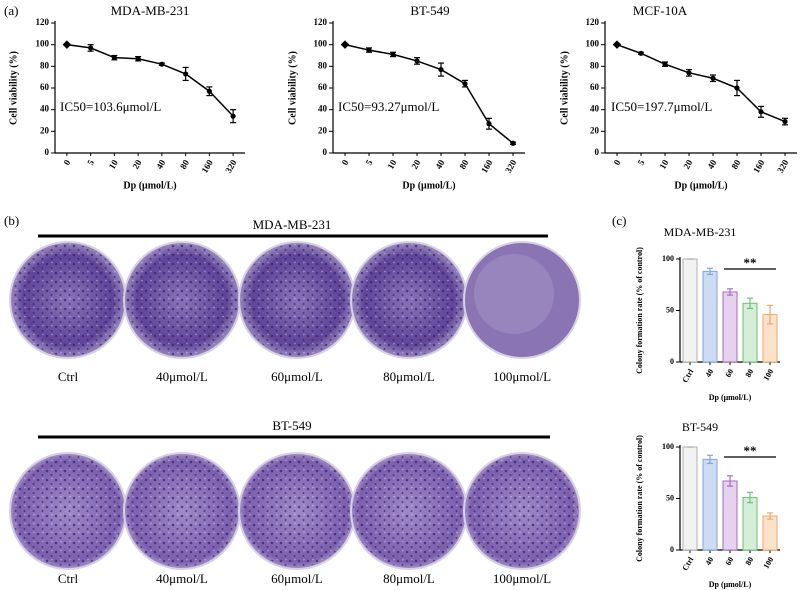 Image resolution: width=800 pixels, height=590 pixels. Describe the element at coordinates (661, 106) in the screenshot. I see `annotation: IC50=197.7μmol/L` at that location.